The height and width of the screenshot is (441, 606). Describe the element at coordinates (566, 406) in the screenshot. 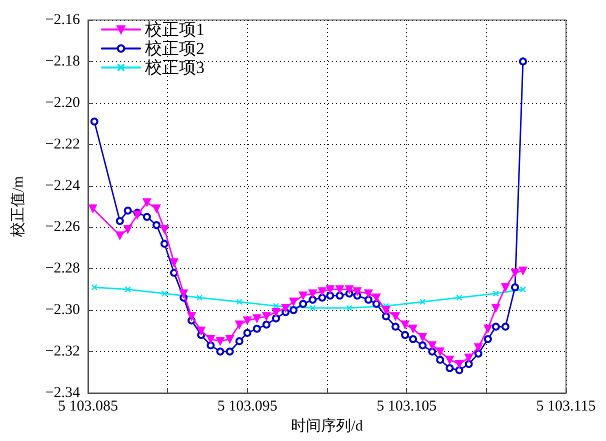

I see `x-tick-label: 5 103.115` at that location.